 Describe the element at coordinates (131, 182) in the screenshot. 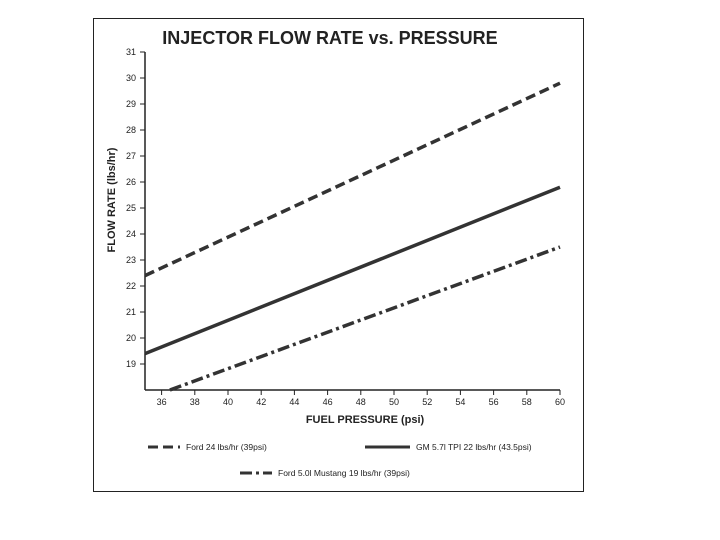

I see `y-tick-label: 26` at that location.